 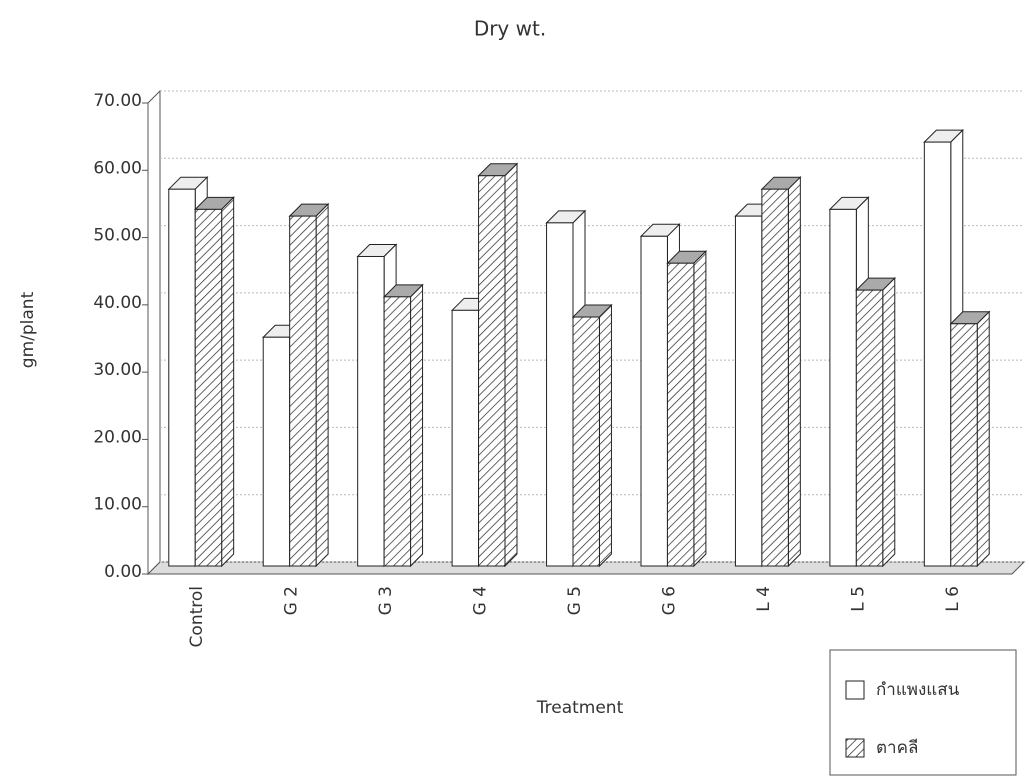 I want to click on y-tick-label: 30.00, so click(x=117, y=370).